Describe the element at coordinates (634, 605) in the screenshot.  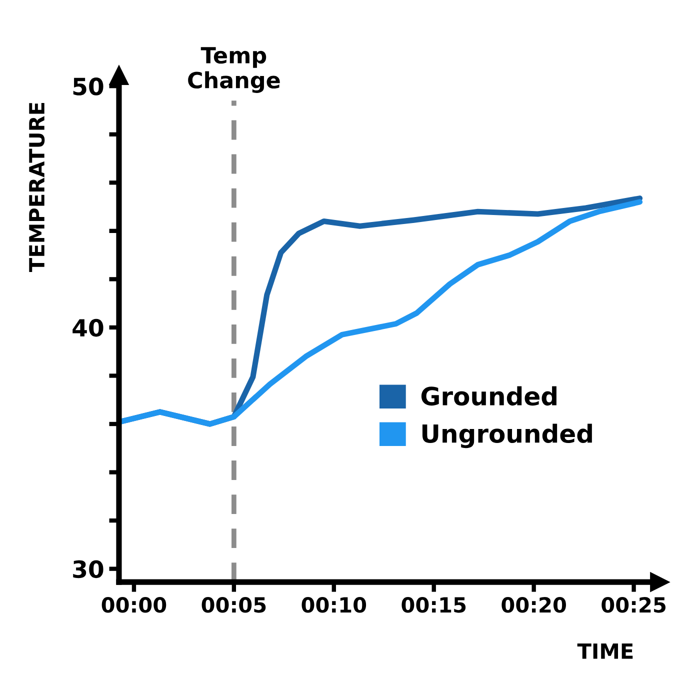
I see `x-tick-label: 00:25` at that location.